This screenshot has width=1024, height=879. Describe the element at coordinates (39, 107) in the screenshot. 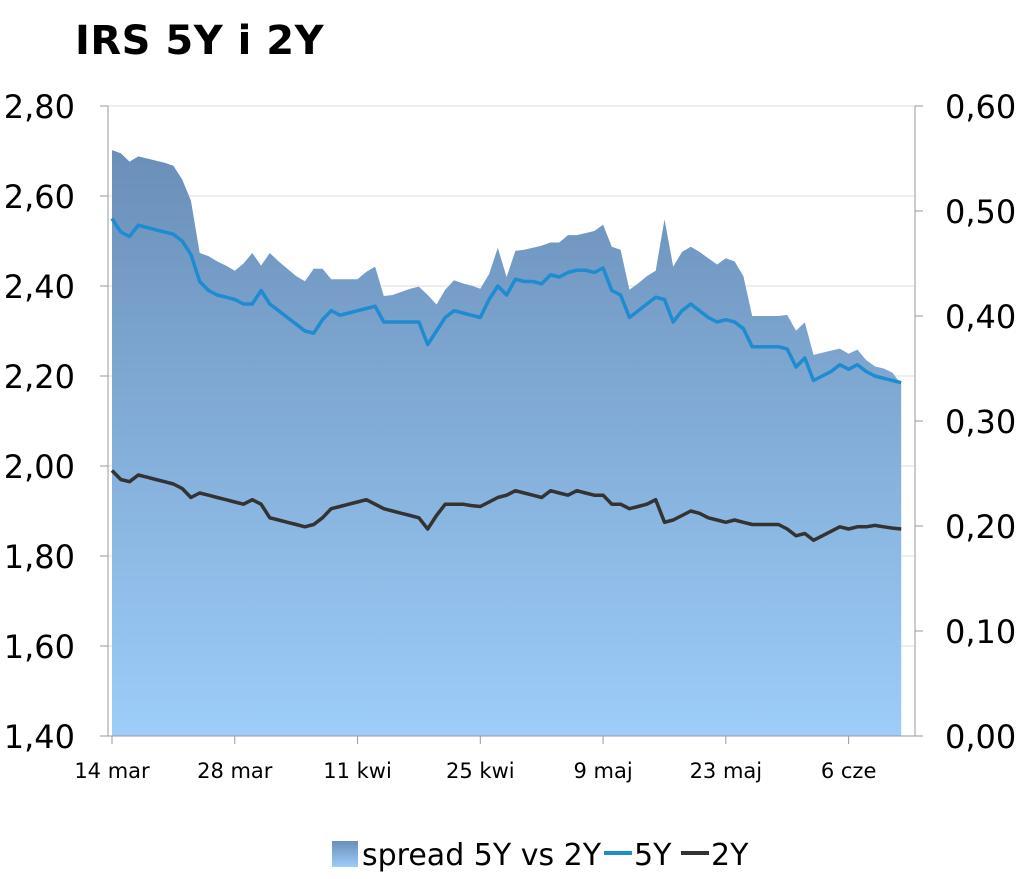

I see `y-left-tick-label: 2,80` at that location.